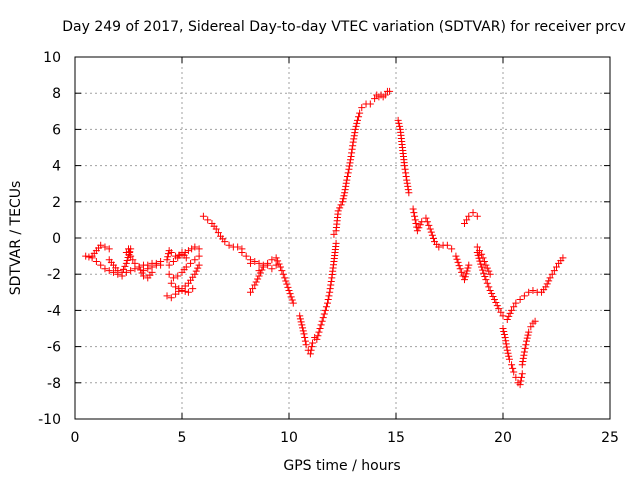  I want to click on data-series-seg27, so click(550, 275).